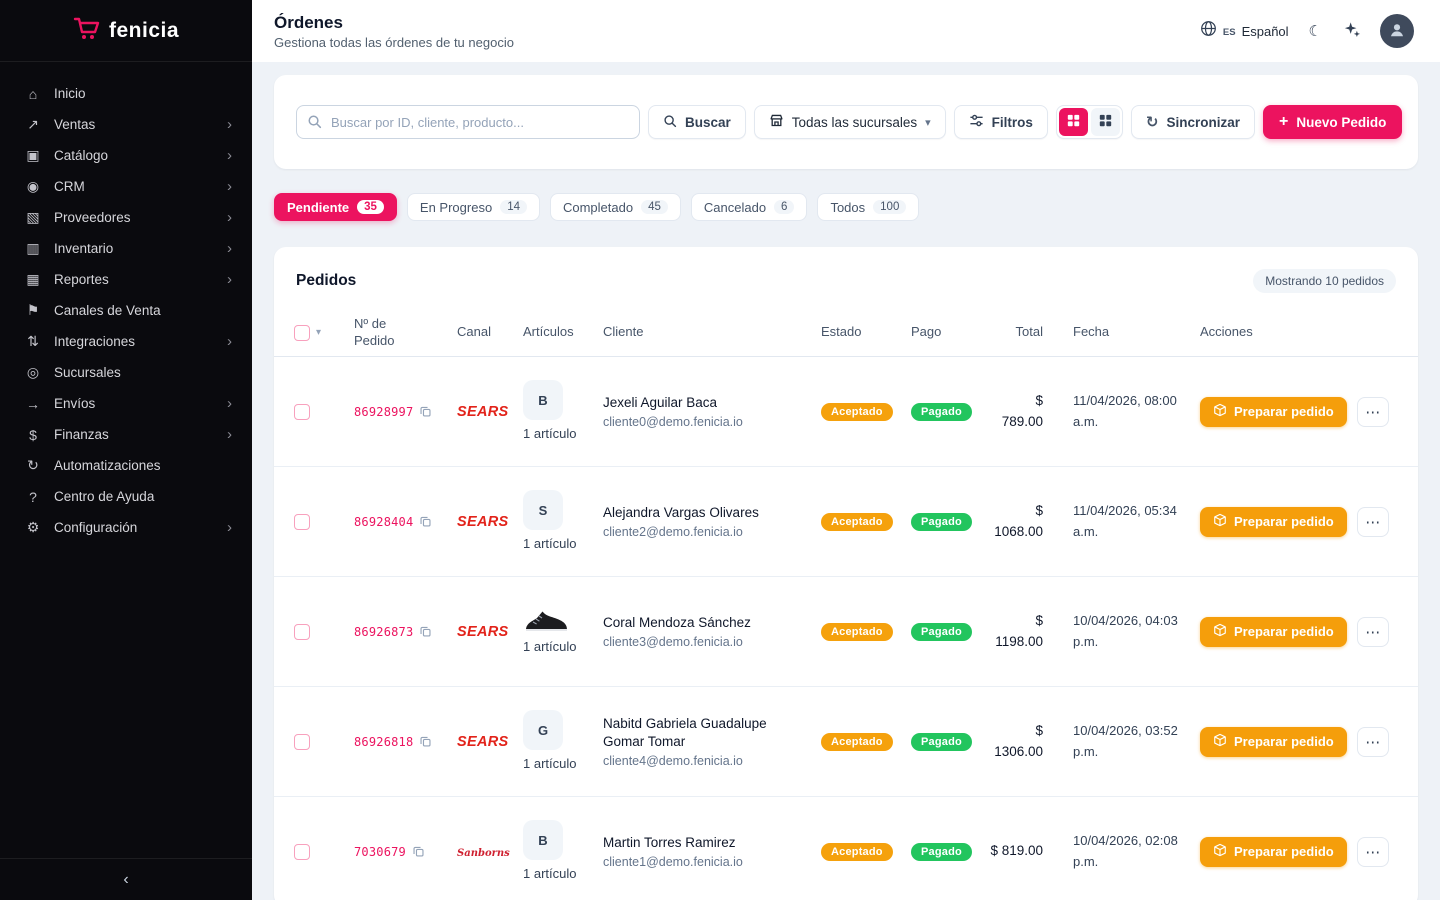  What do you see at coordinates (543, 730) in the screenshot?
I see `item-initial-avatar: G` at bounding box center [543, 730].